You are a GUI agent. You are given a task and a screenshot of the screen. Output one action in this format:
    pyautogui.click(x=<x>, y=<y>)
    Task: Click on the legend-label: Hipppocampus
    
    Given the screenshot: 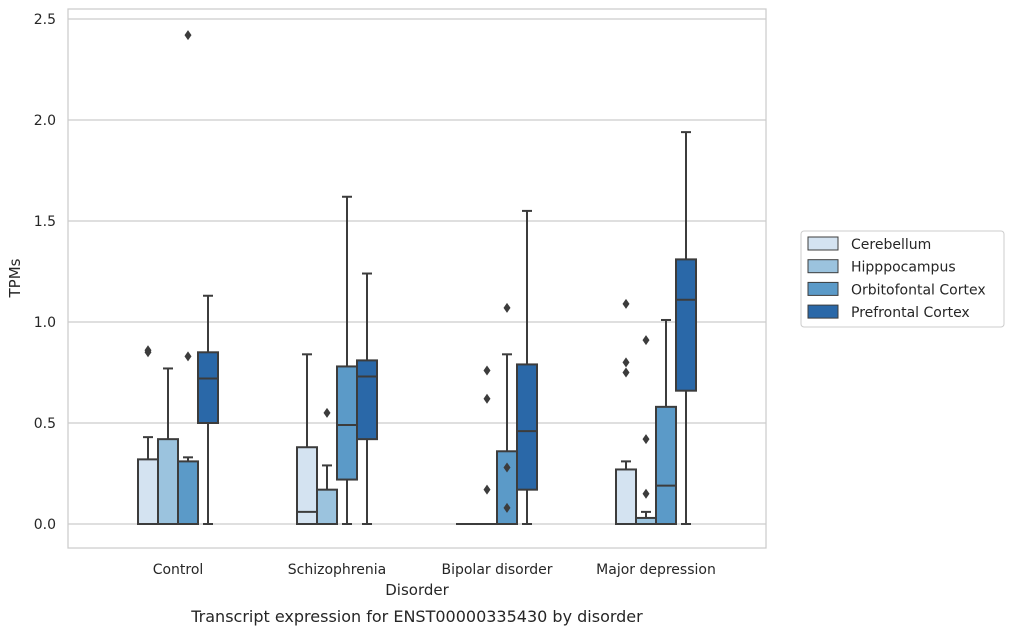 What is the action you would take?
    pyautogui.click(x=903, y=268)
    